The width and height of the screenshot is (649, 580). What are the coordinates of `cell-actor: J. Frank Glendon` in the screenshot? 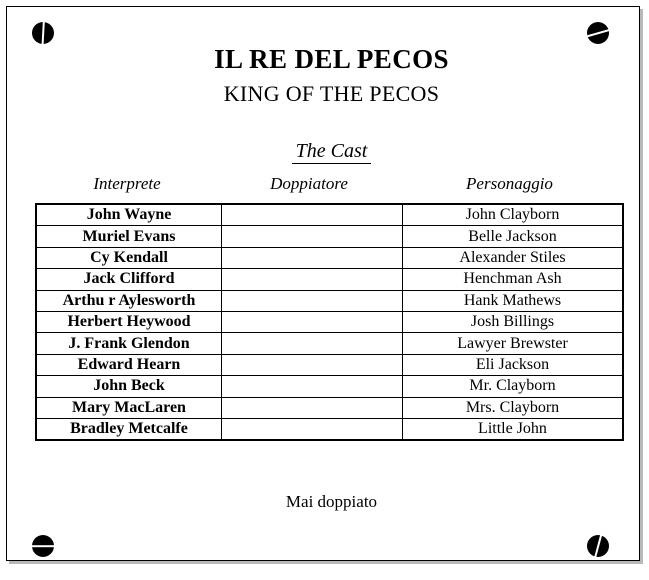 It's located at (128, 343).